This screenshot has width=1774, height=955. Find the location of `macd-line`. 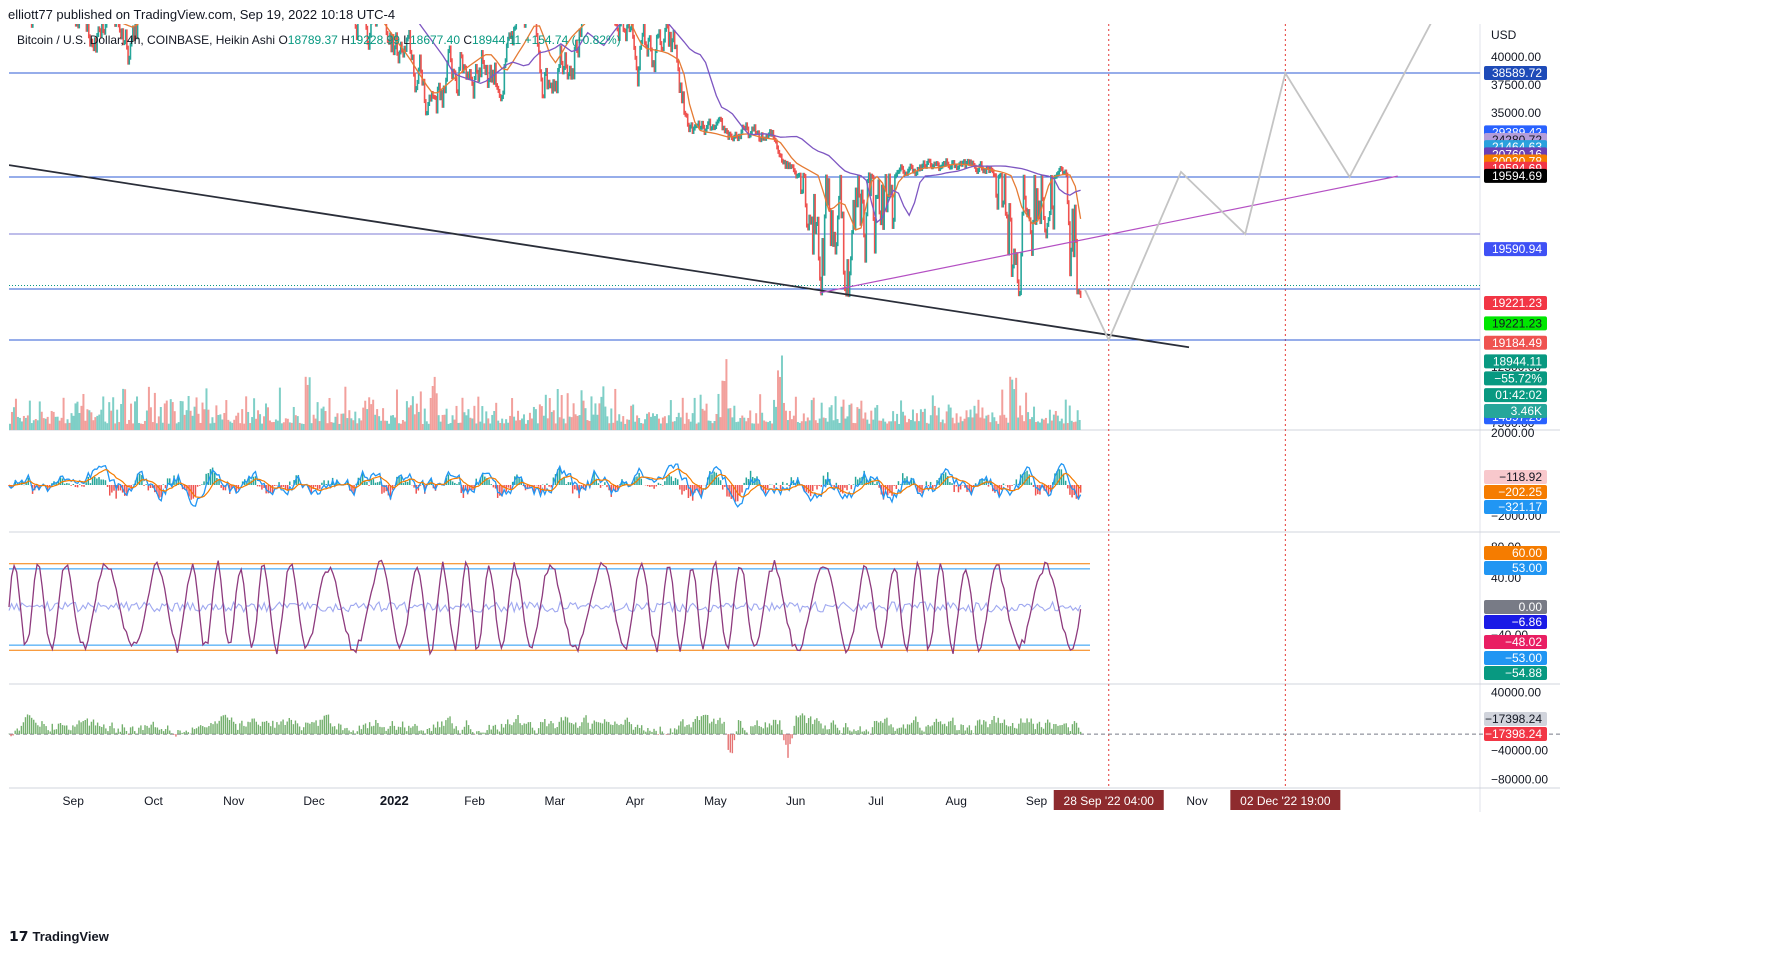

macd-line is located at coordinates (545, 485).